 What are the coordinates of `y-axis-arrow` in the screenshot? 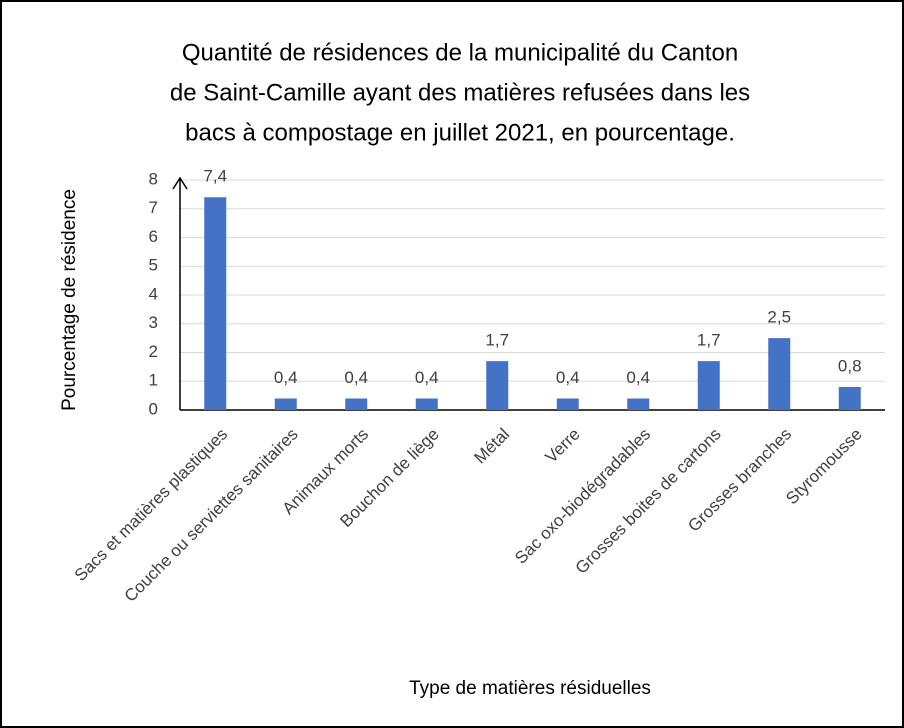 It's located at (180, 183).